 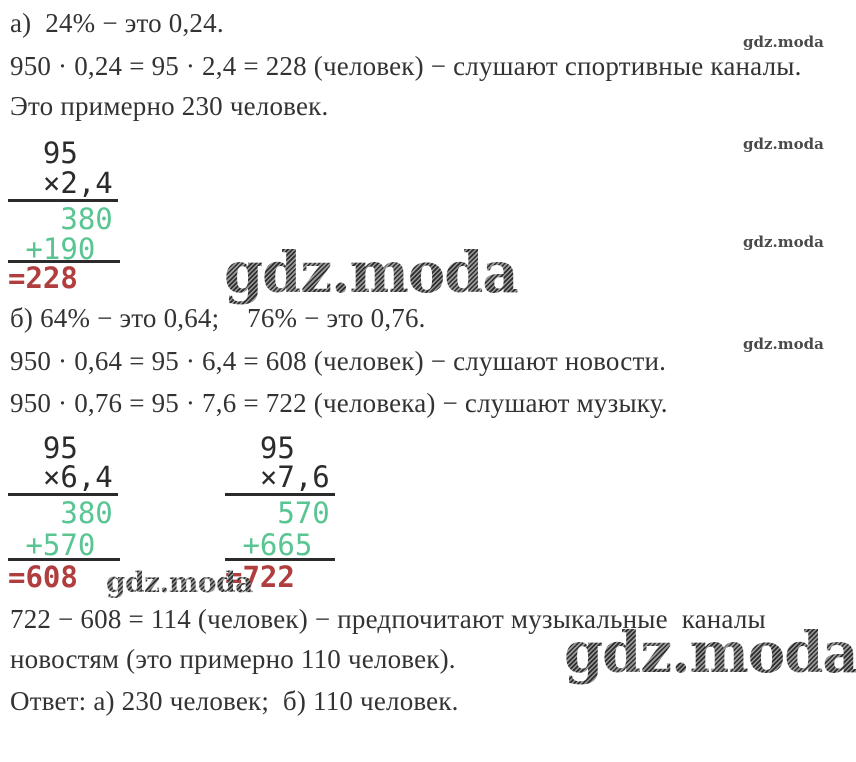 I want to click on partial-product-2: +665, so click(x=269, y=545).